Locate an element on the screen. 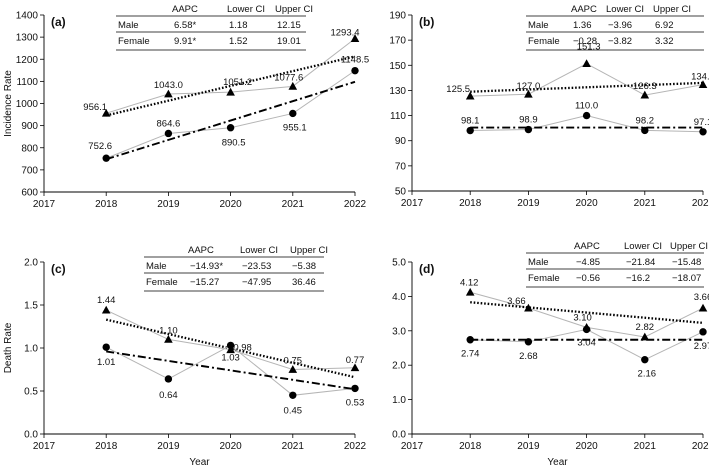 The height and width of the screenshot is (469, 709). female-data-label: 890.5 is located at coordinates (234, 143).